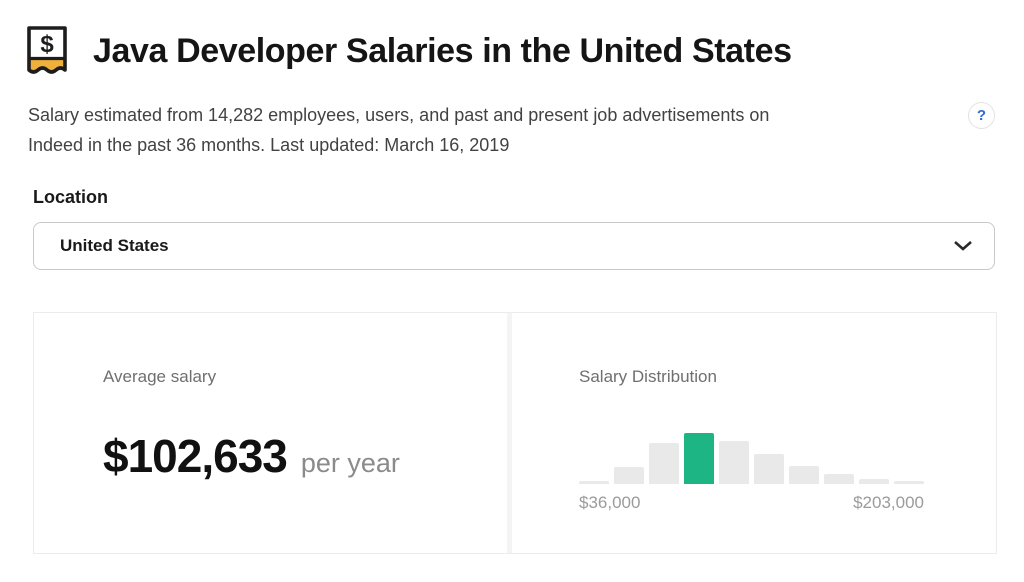  I want to click on location-select: United States, so click(514, 246).